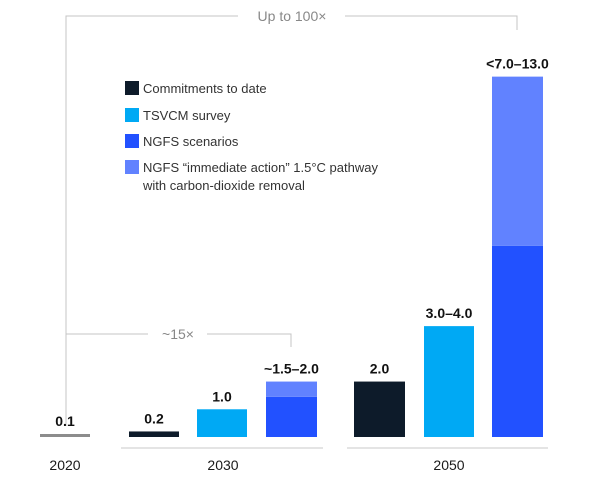 This screenshot has width=604, height=488. I want to click on bracket-label-100x: Up to 100×, so click(292, 16).